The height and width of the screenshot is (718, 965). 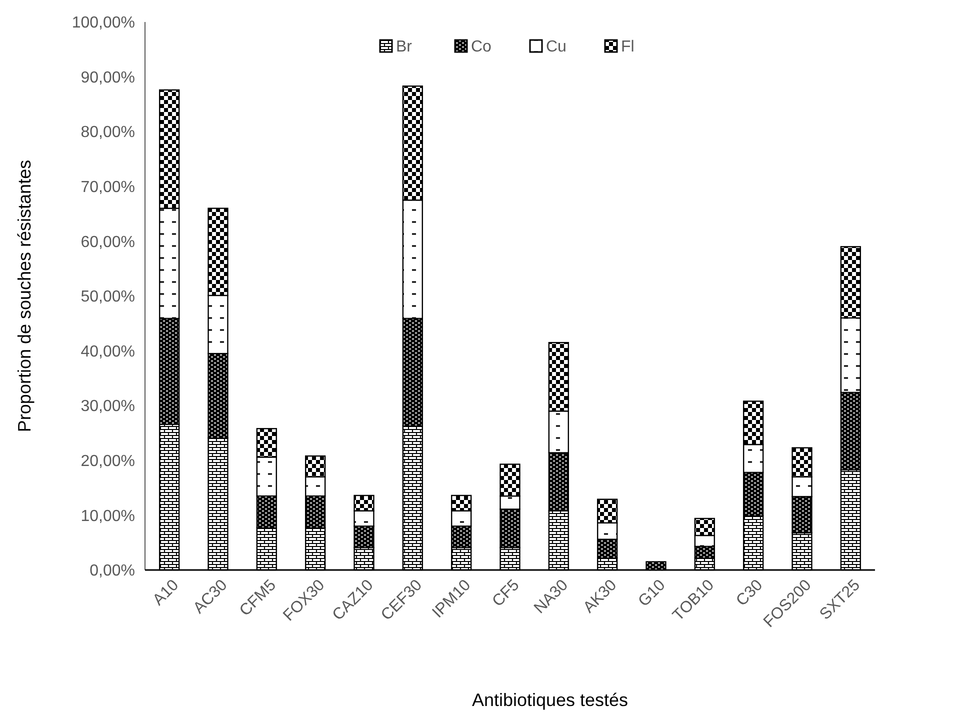 I want to click on legend-label: Fl, so click(x=627, y=47).